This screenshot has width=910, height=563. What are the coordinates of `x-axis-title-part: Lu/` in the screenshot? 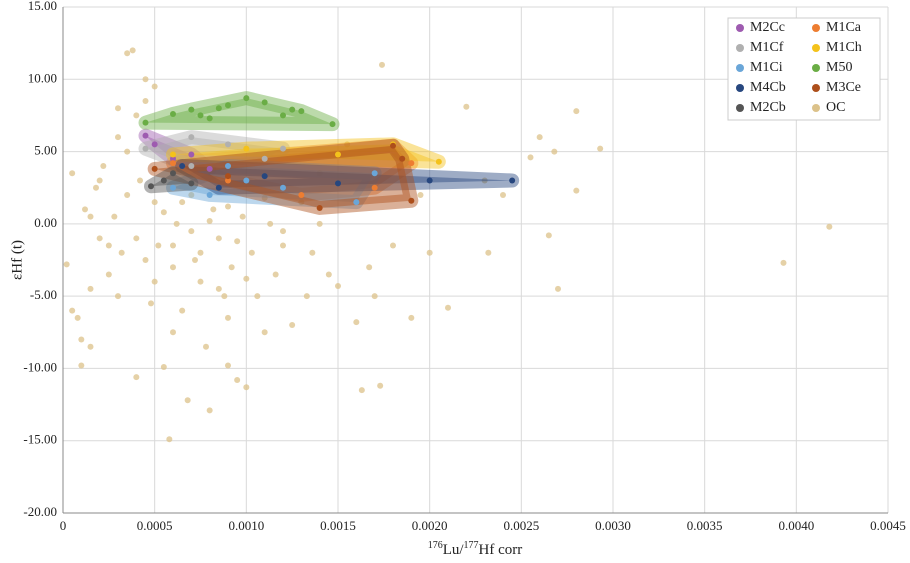 It's located at (454, 550).